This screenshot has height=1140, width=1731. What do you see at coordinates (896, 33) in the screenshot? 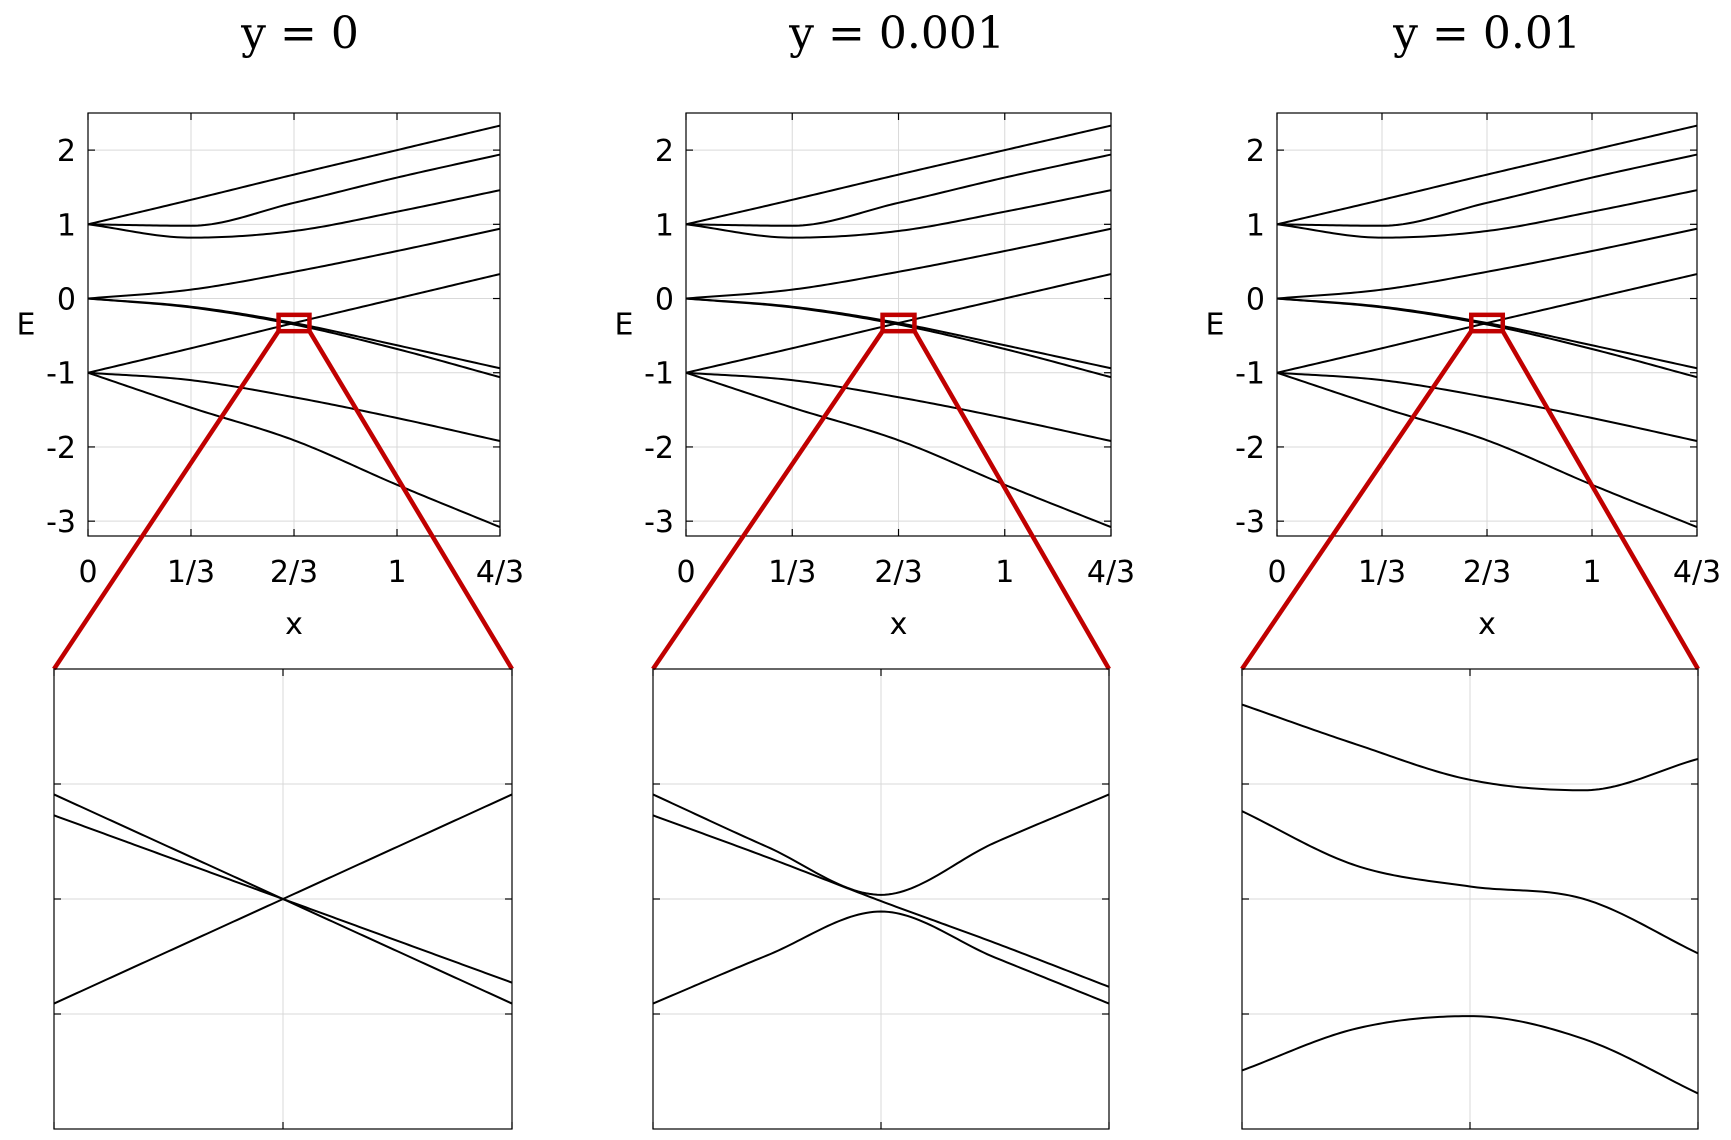
I see `panel-title: y = 0.001` at bounding box center [896, 33].